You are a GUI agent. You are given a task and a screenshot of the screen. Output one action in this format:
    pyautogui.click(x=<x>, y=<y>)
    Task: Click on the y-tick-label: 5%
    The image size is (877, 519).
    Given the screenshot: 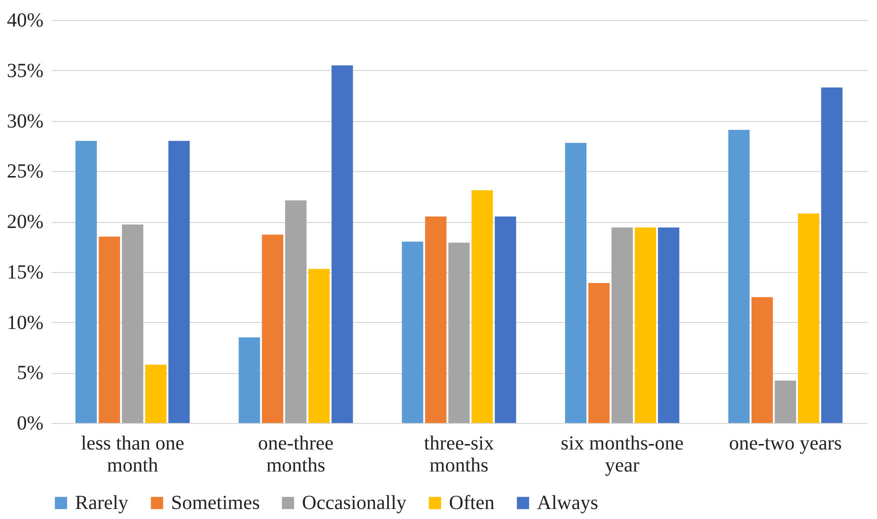 What is the action you would take?
    pyautogui.click(x=30, y=373)
    